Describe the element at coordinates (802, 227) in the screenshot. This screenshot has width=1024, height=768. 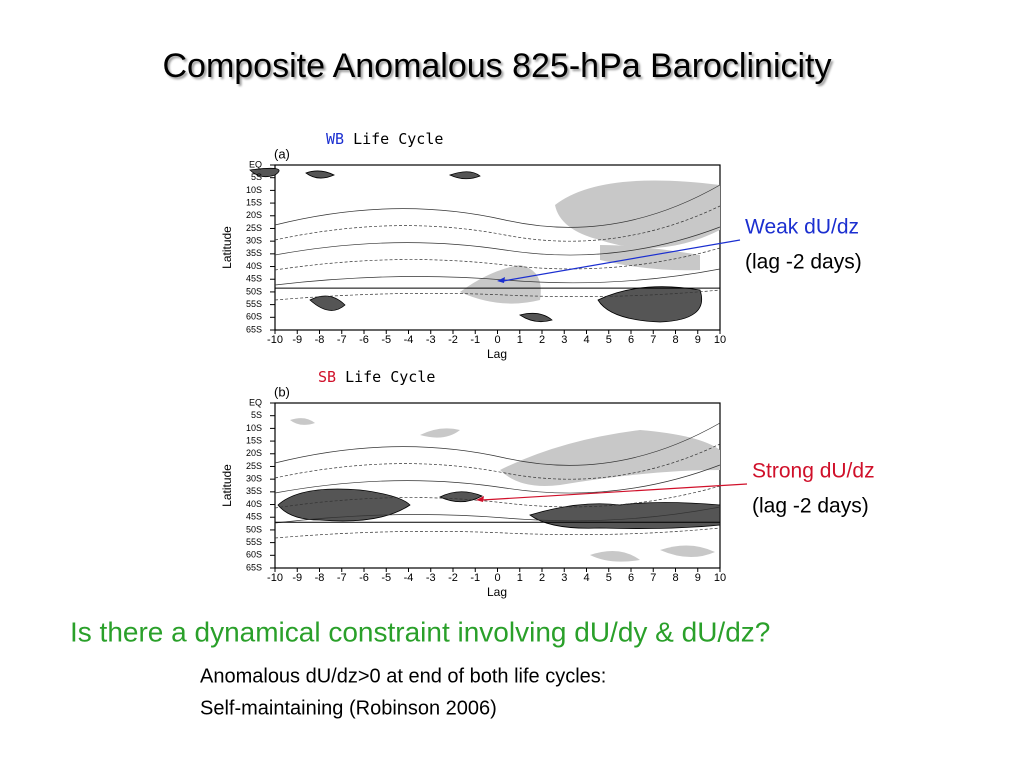
I see `annotation: Weak dU/dz` at that location.